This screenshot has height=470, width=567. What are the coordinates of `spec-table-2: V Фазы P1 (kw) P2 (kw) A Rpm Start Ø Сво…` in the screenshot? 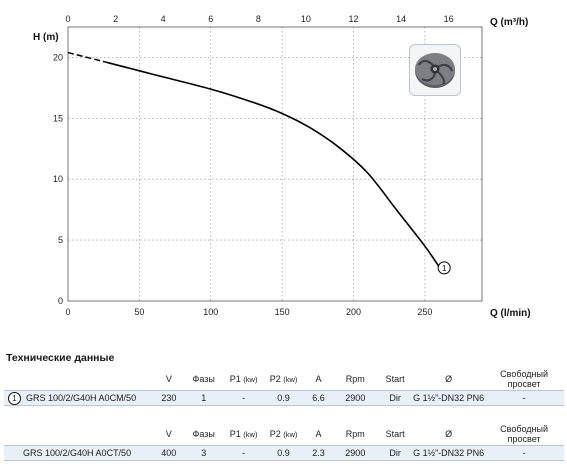 It's located at (284, 442).